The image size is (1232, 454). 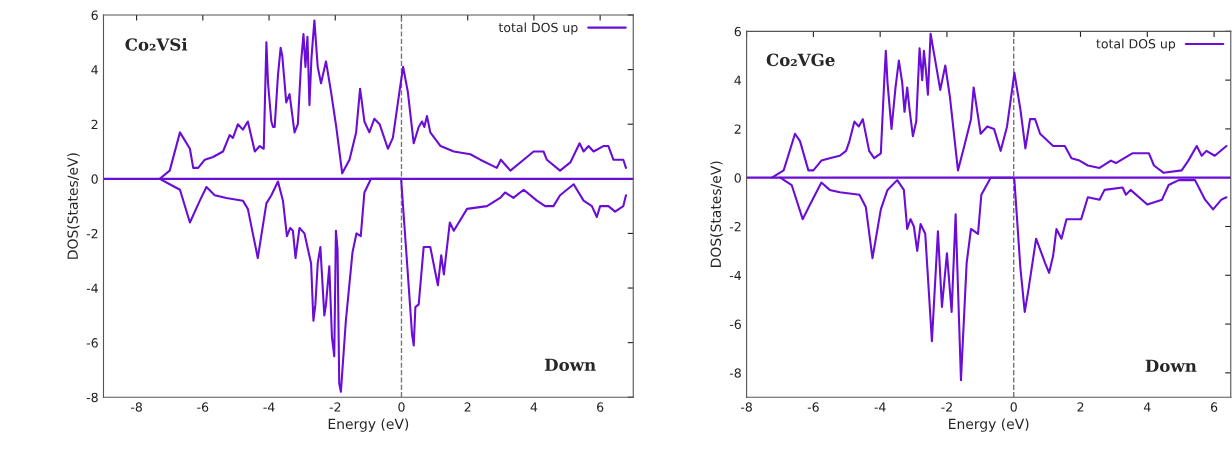 What do you see at coordinates (156, 44) in the screenshot?
I see `annotation: Co₂VSi` at bounding box center [156, 44].